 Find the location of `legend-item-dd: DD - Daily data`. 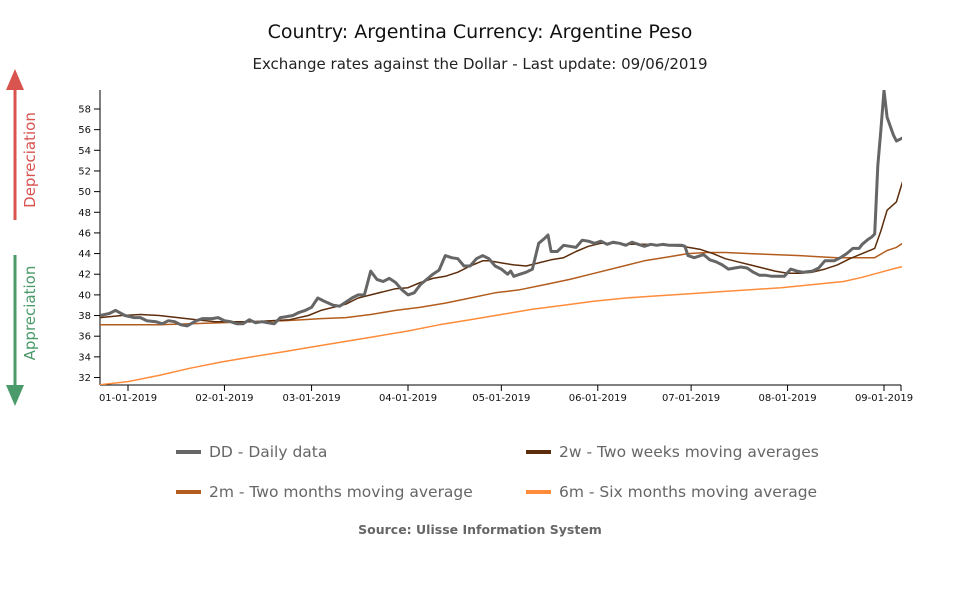

legend-item-dd: DD - Daily data is located at coordinates (251, 452).